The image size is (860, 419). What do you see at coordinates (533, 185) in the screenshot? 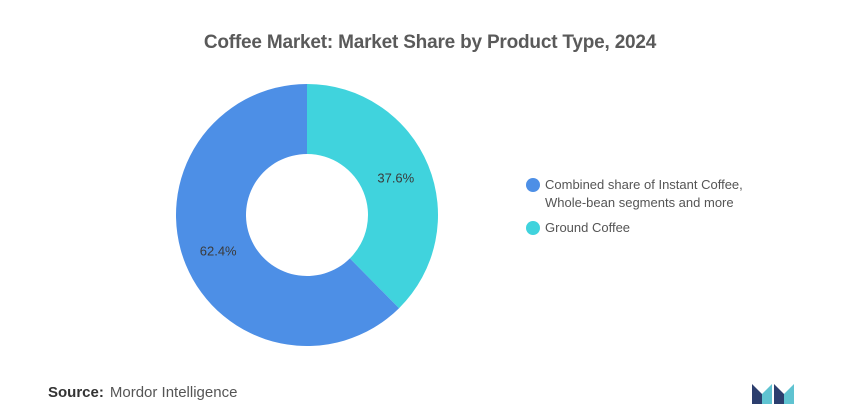
I see `legend-swatch-combined` at bounding box center [533, 185].